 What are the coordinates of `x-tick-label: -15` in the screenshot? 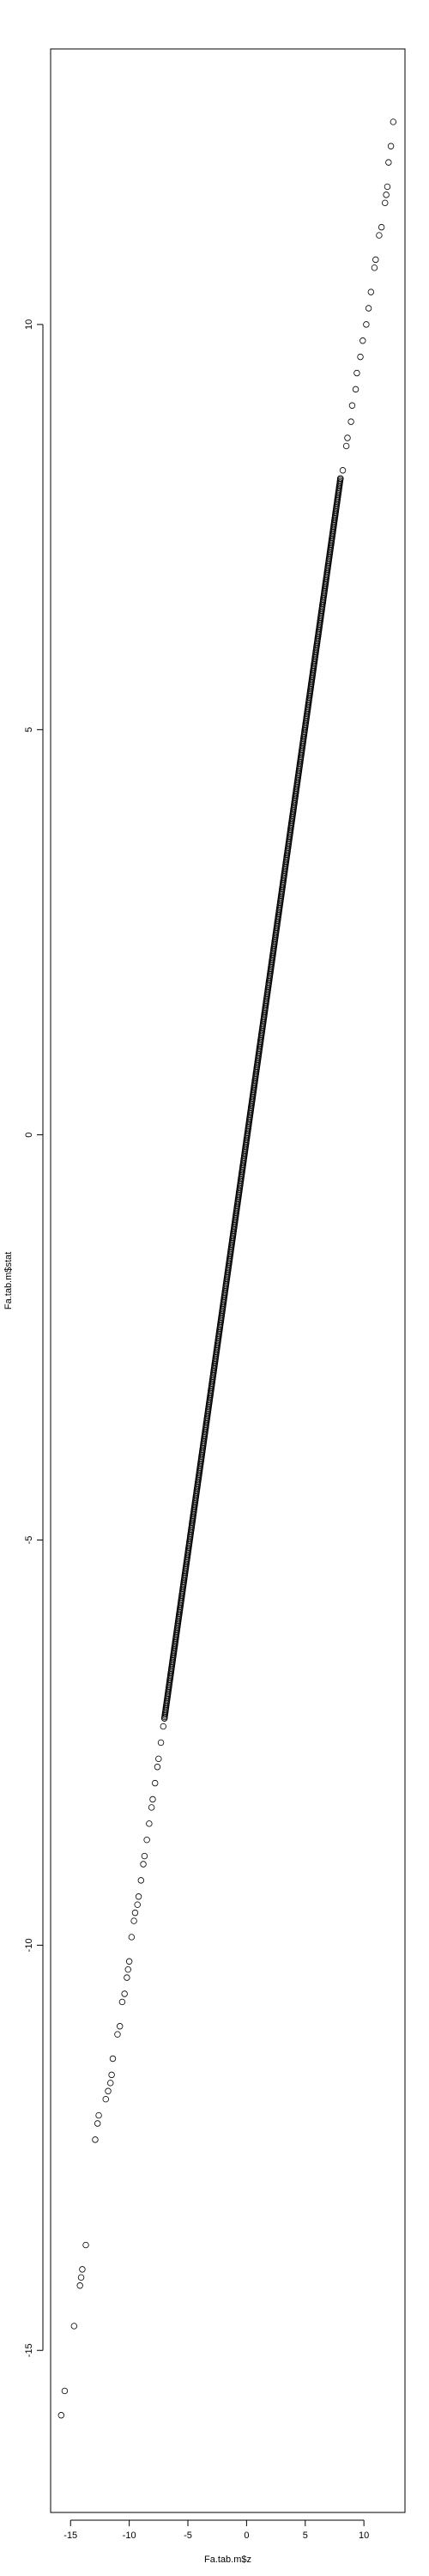 It's located at (70, 2536).